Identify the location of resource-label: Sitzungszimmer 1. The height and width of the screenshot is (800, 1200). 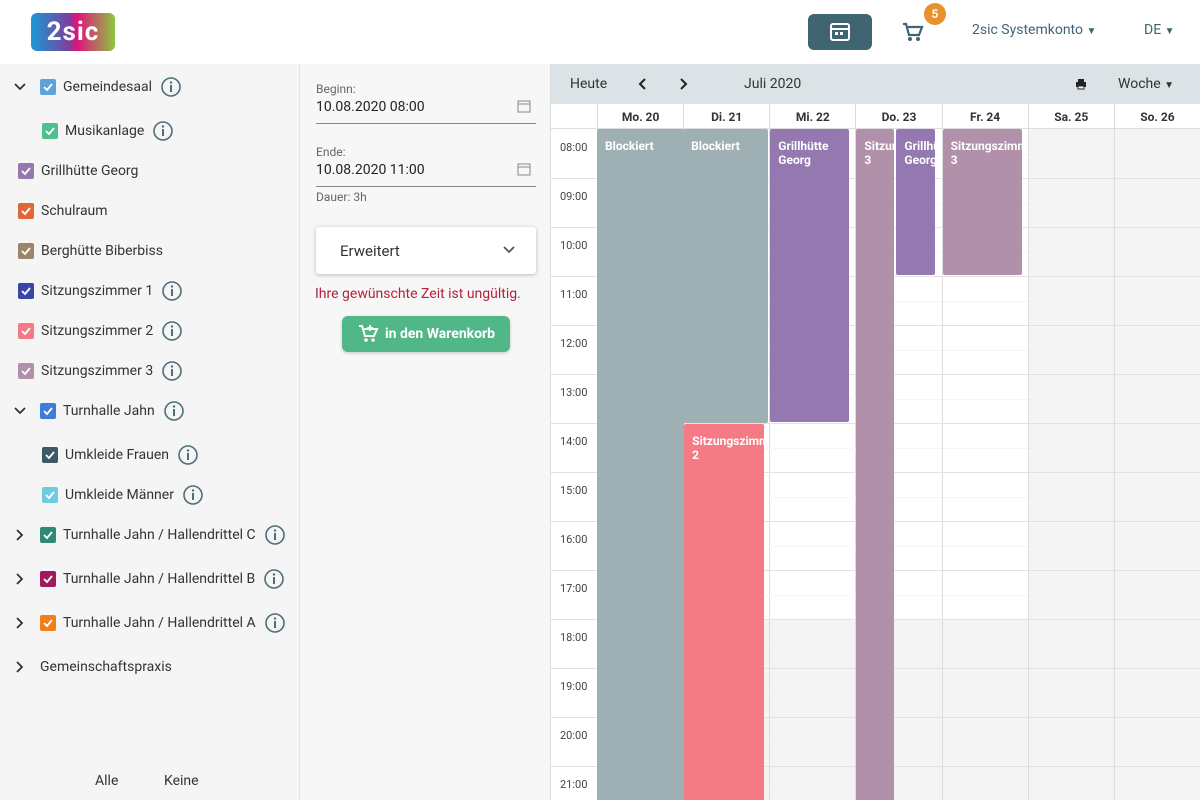
(97, 291).